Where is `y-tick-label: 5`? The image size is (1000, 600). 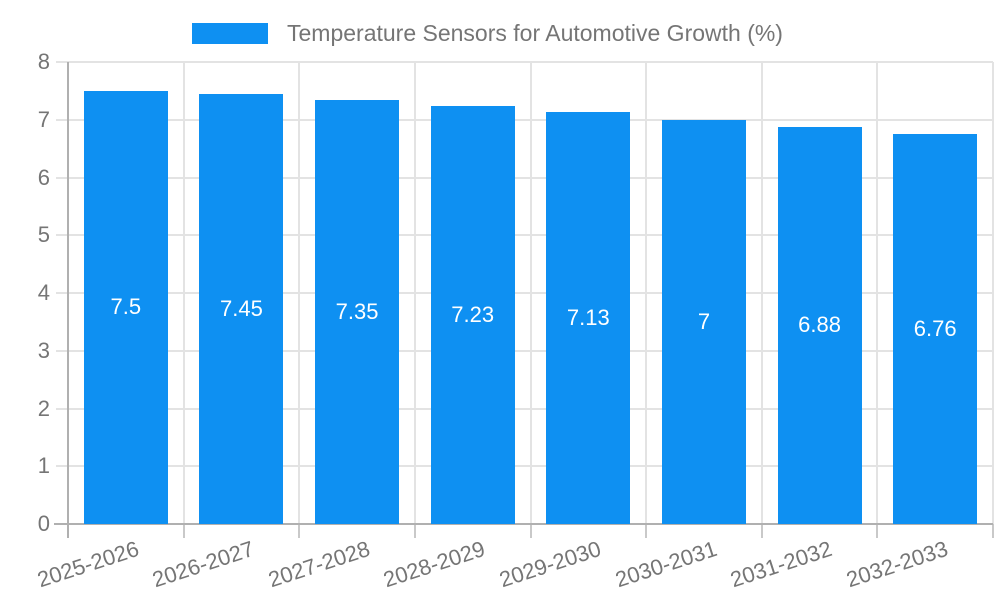 y-tick-label: 5 is located at coordinates (43, 235).